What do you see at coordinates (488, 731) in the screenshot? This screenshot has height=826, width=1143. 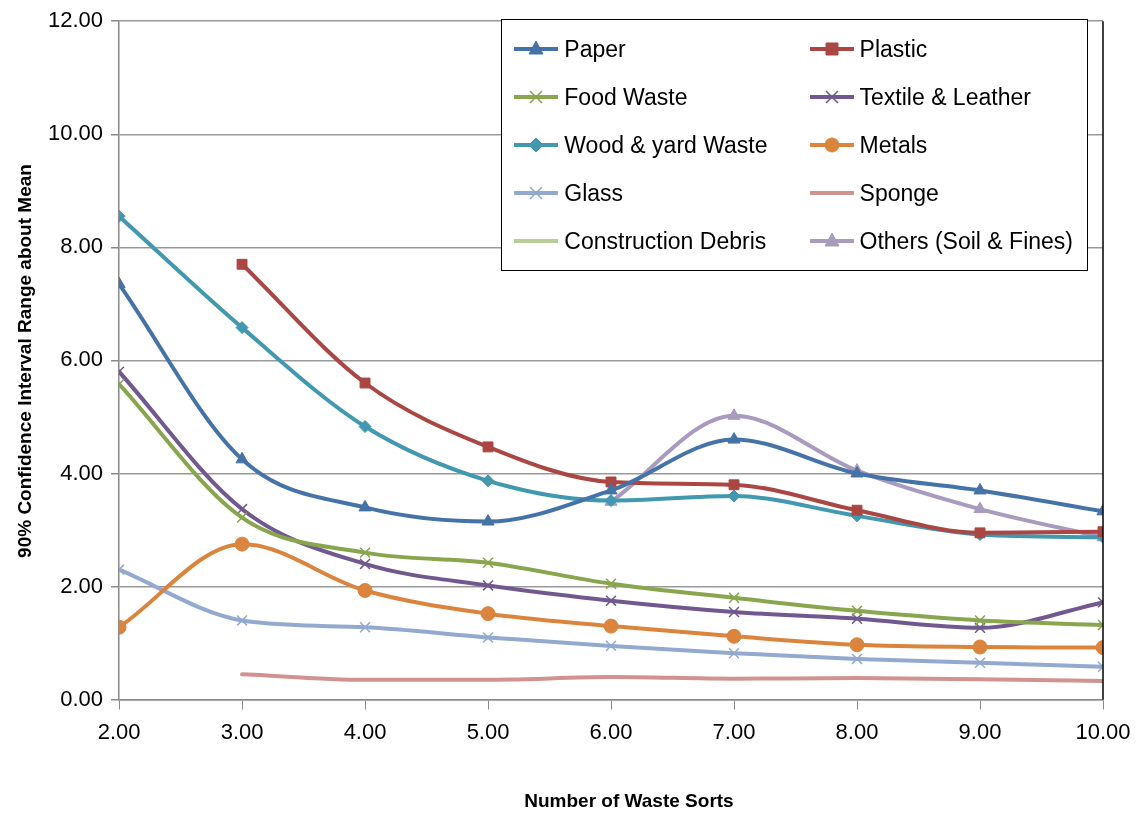 I see `x-tick-label: 5.00` at bounding box center [488, 731].